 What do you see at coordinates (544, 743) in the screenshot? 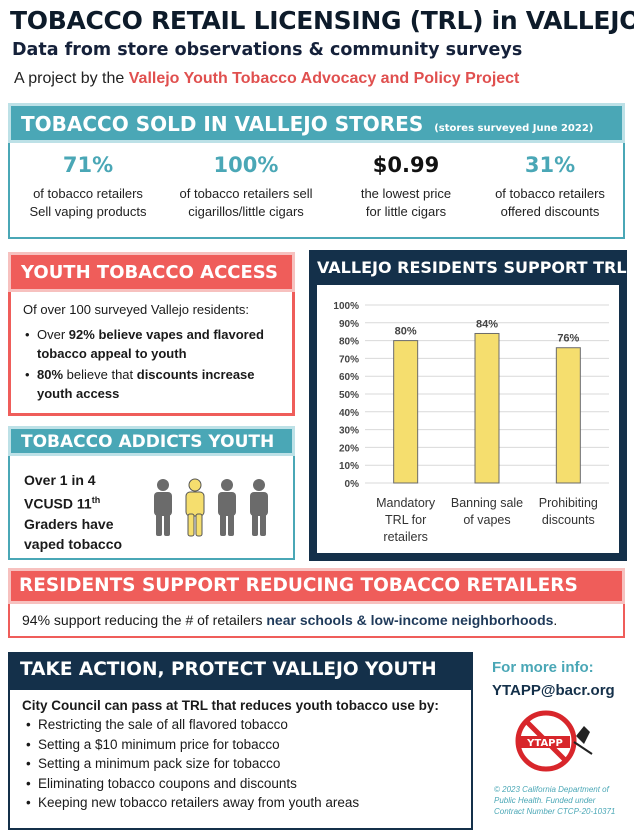
I see `logo-text: YTAPP` at bounding box center [544, 743].